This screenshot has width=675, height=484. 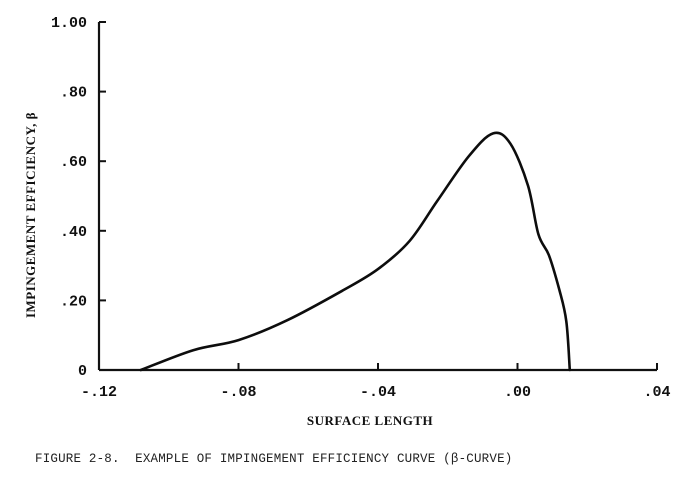 What do you see at coordinates (73, 93) in the screenshot?
I see `y-tick-label: .80` at bounding box center [73, 93].